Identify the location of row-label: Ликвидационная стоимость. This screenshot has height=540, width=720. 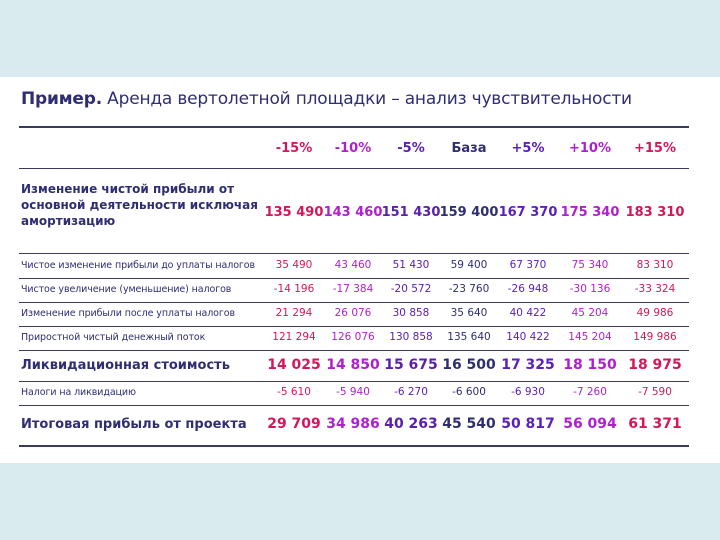
(125, 365).